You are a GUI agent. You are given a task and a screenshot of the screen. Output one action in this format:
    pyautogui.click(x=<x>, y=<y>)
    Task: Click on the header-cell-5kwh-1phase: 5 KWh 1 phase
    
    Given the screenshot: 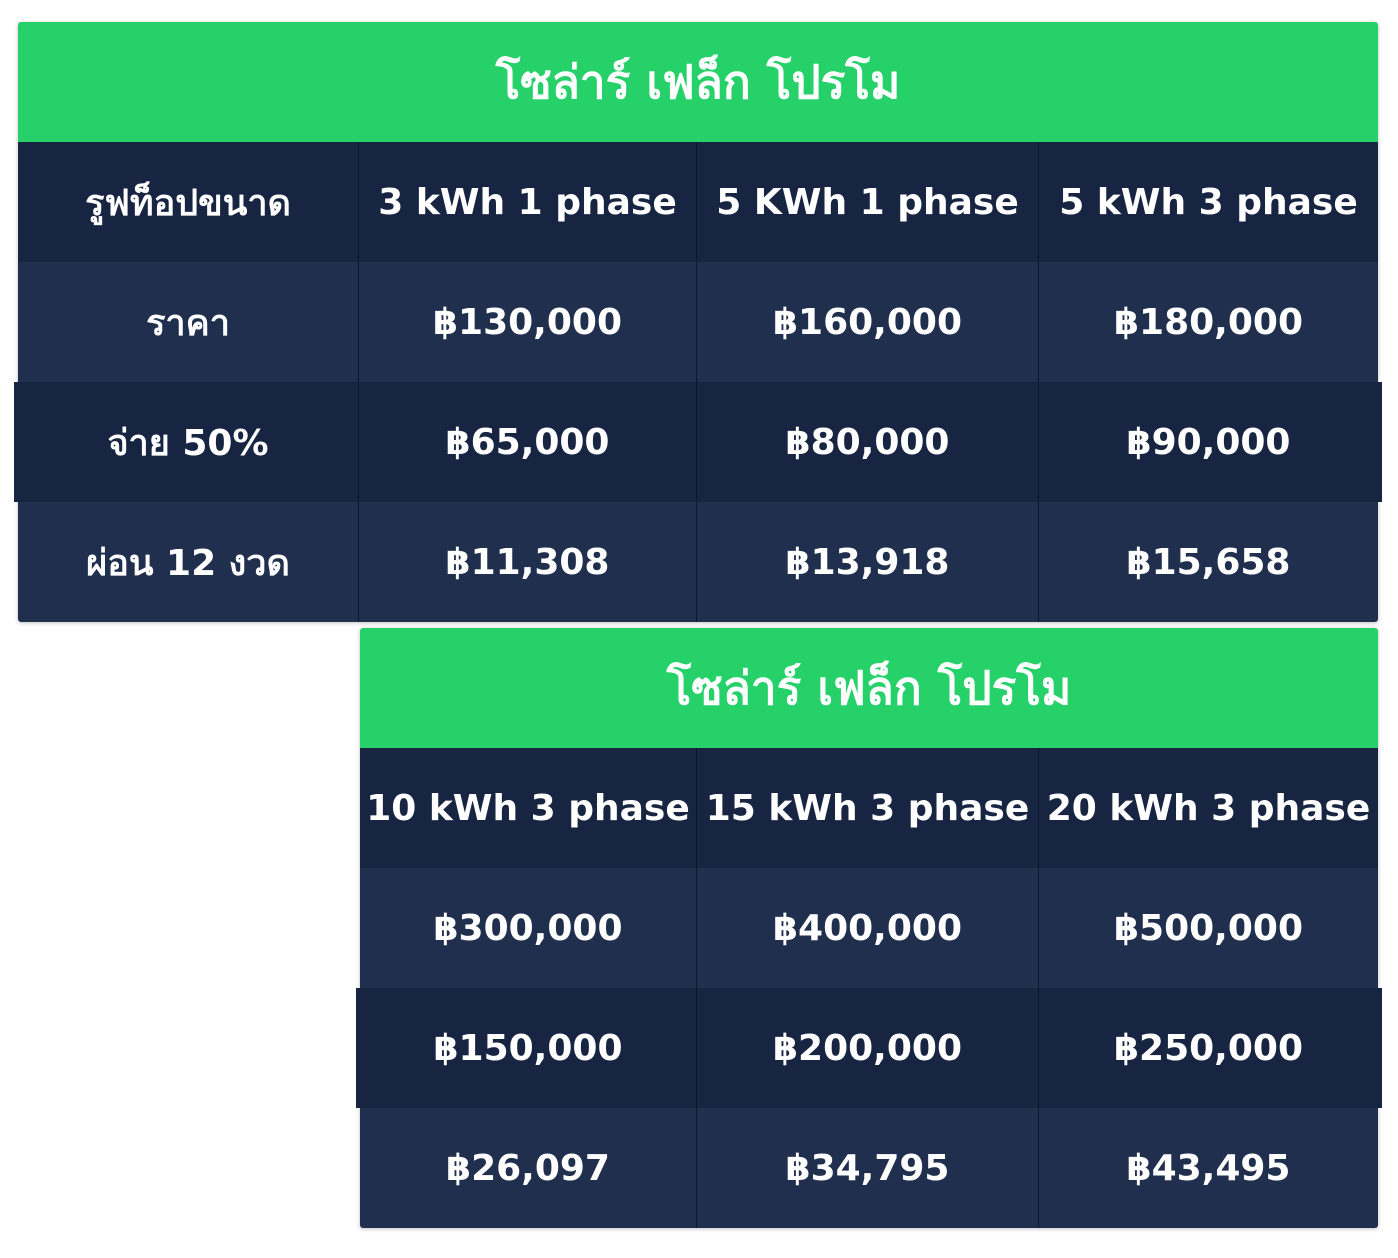 What is the action you would take?
    pyautogui.click(x=868, y=202)
    